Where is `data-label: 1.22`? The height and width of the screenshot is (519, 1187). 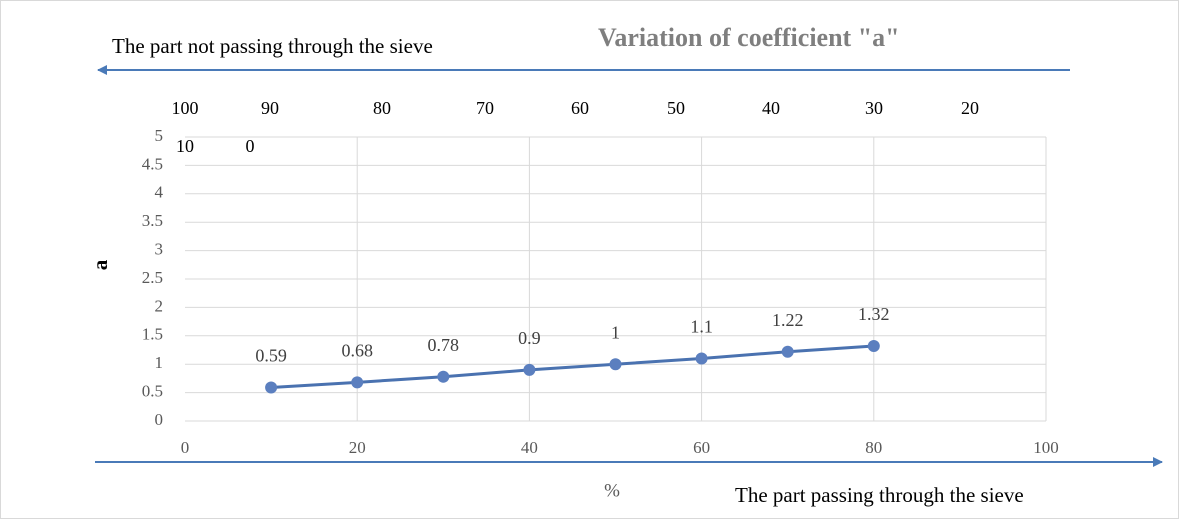 data-label: 1.22 is located at coordinates (788, 320).